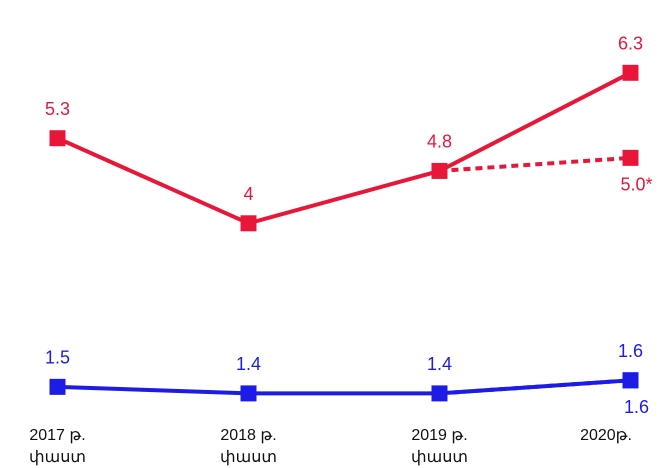  Describe the element at coordinates (248, 446) in the screenshot. I see `x-tick-label: 2018 թ. փաստ` at that location.